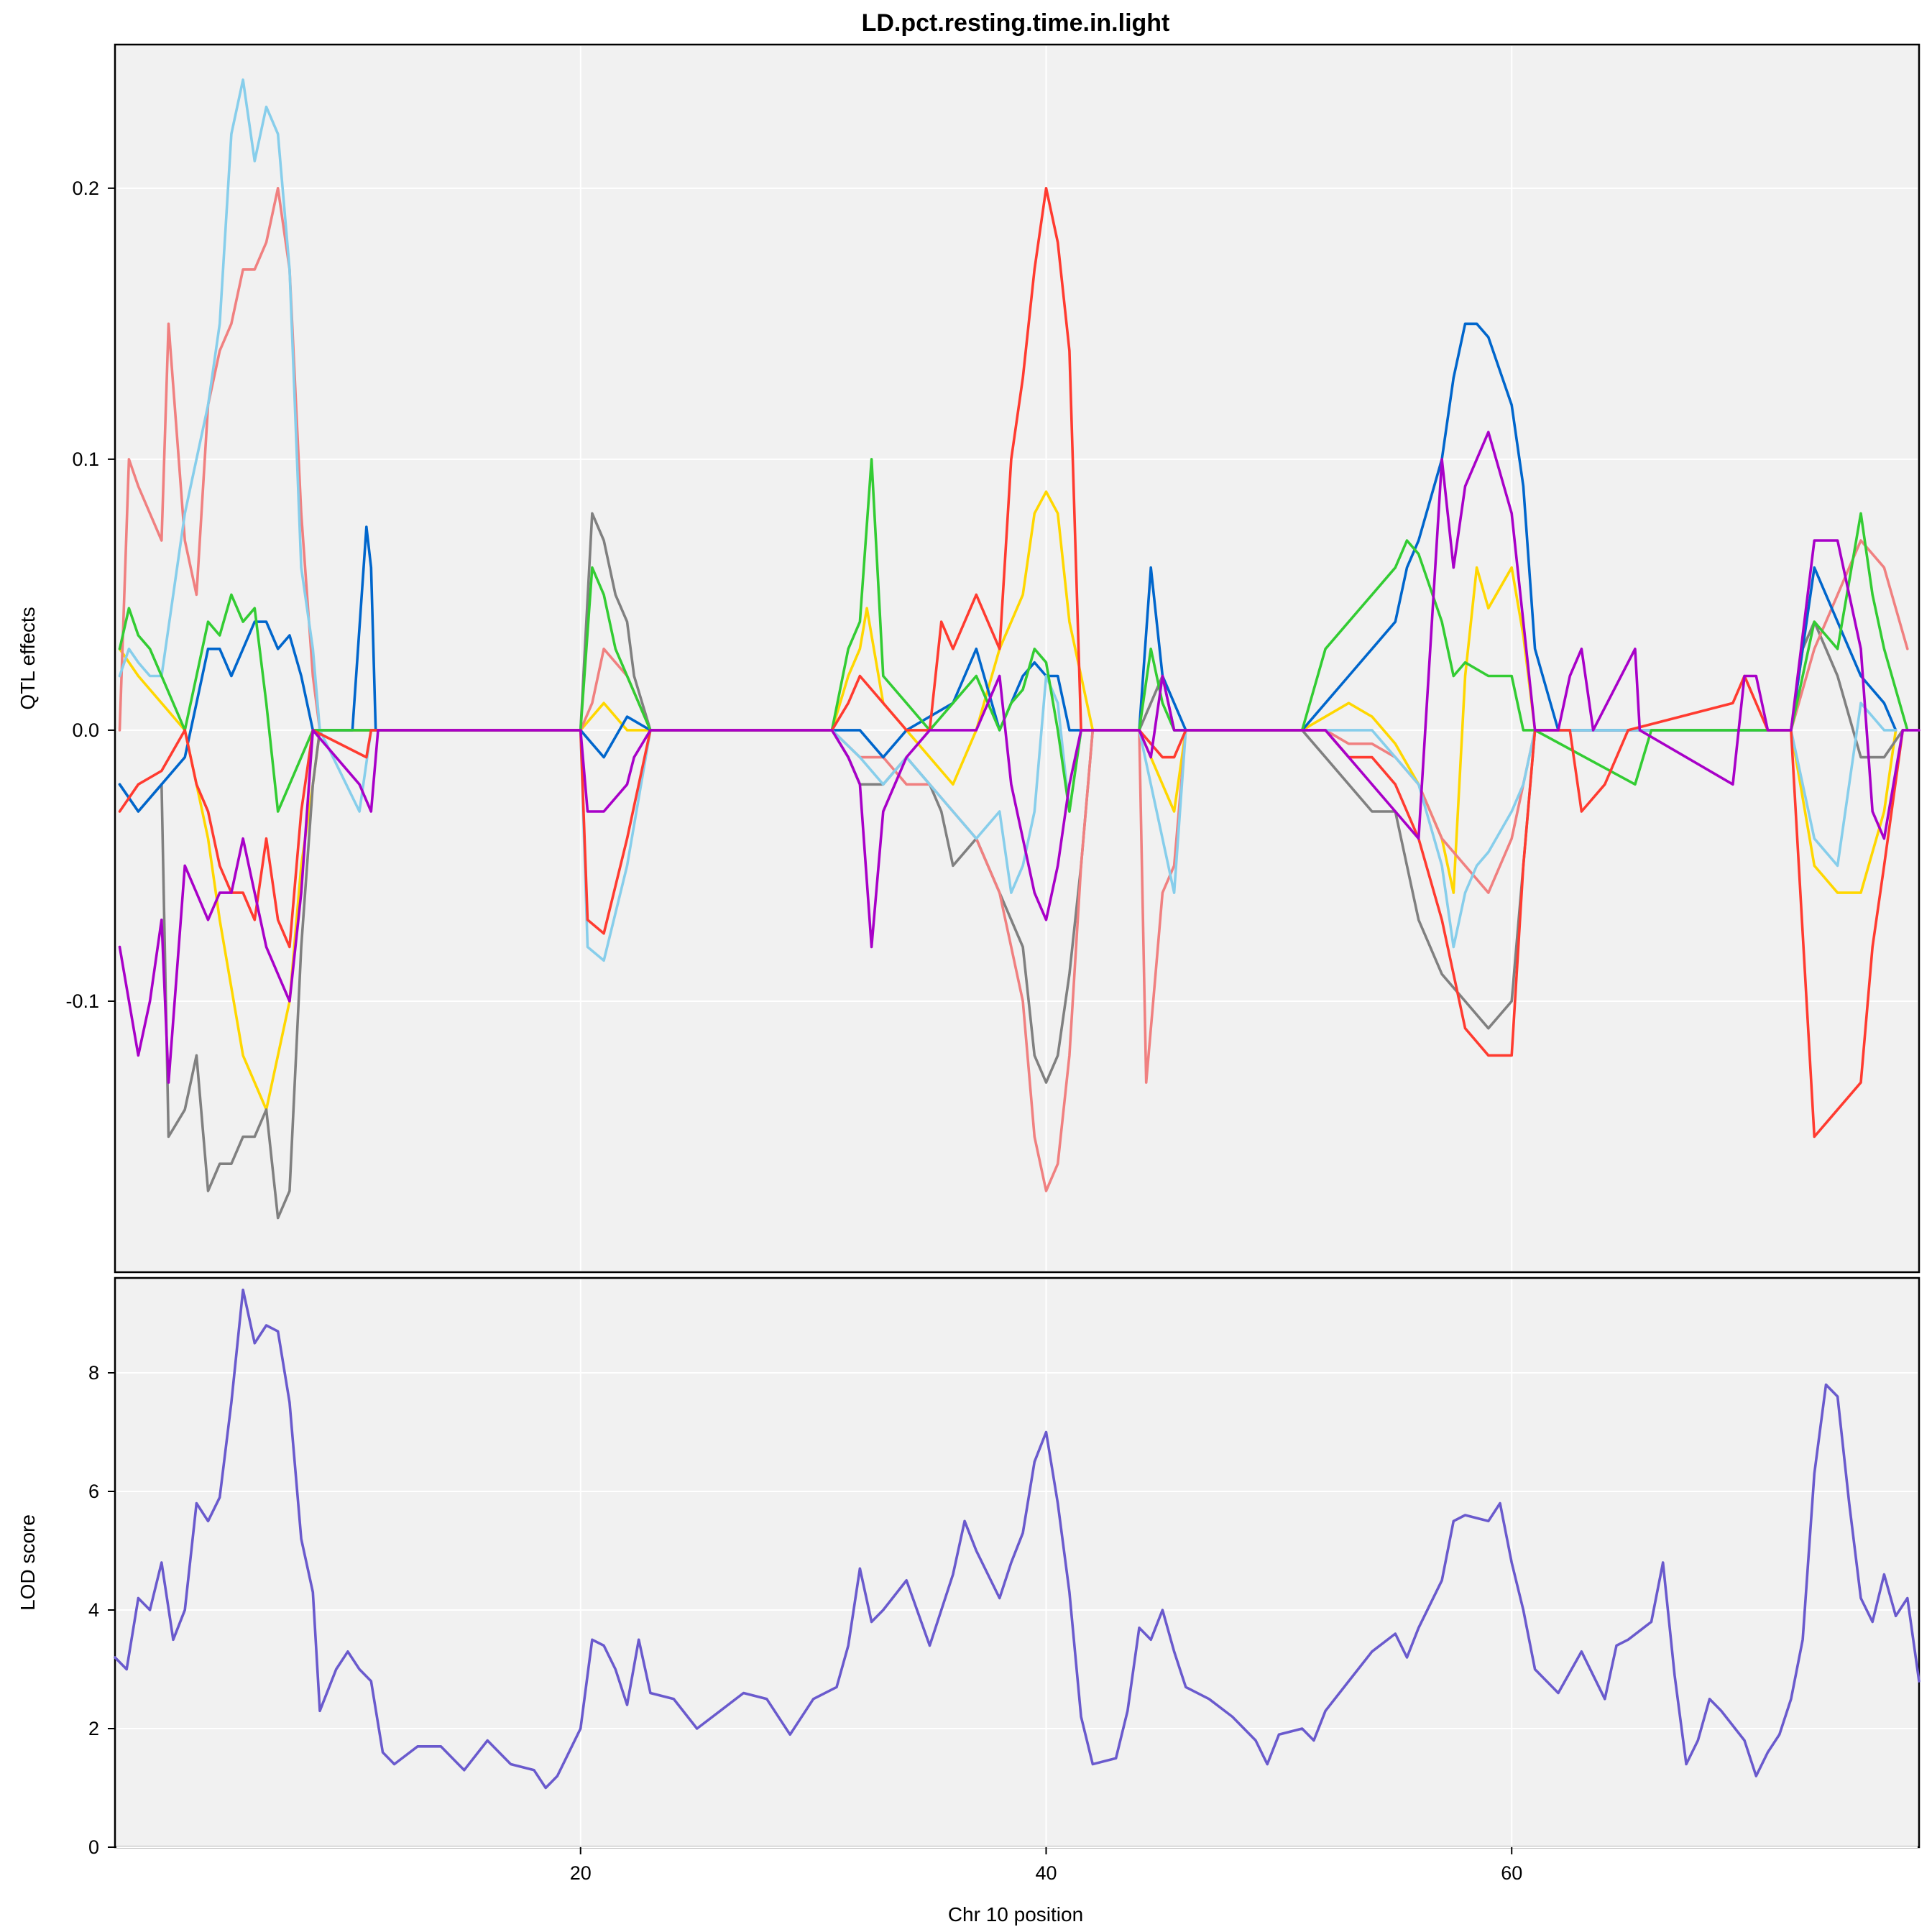  What do you see at coordinates (85, 730) in the screenshot?
I see `effects-y-tick-label: 0.0` at bounding box center [85, 730].